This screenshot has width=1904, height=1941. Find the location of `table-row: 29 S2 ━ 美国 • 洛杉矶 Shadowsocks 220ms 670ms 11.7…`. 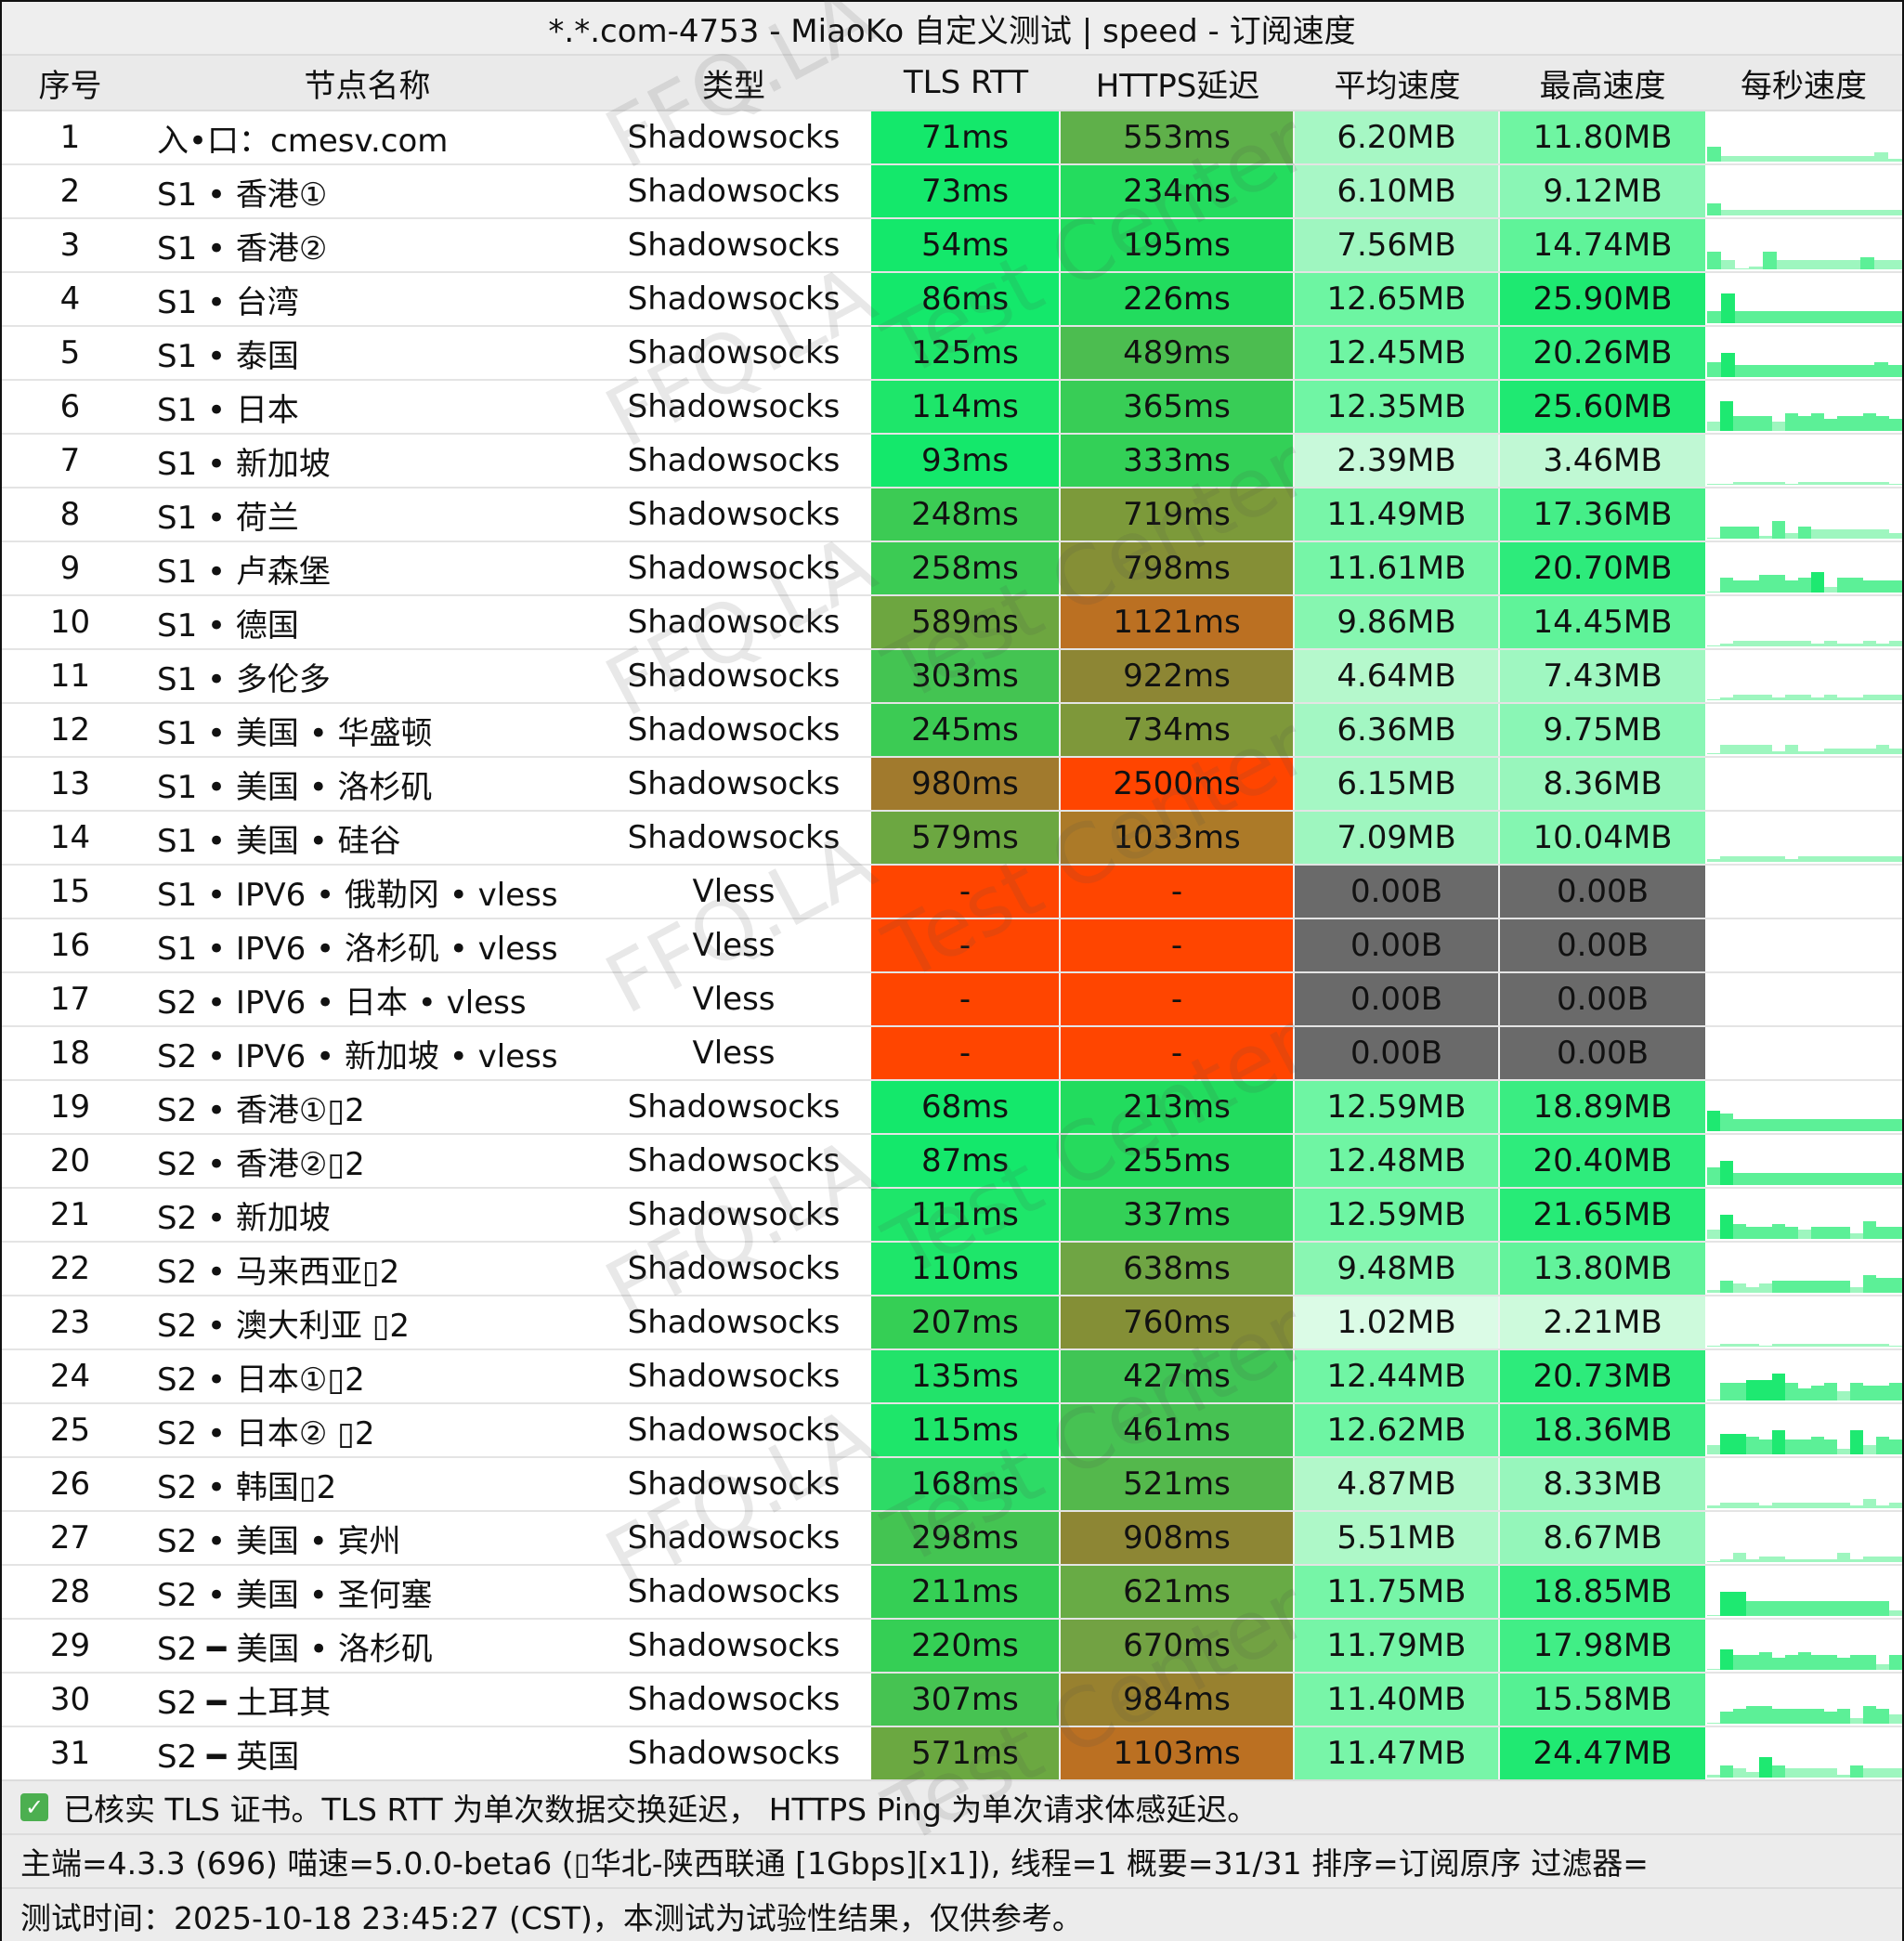

table-row: 29 S2 ━ 美国 • 洛杉矶 Shadowsocks 220ms 670ms 11.7… is located at coordinates (952, 1647).